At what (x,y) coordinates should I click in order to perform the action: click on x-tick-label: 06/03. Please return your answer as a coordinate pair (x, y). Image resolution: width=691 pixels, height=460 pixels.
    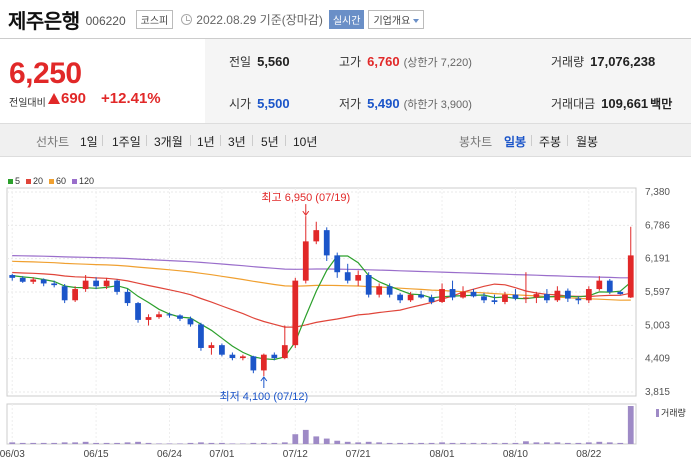
    Looking at the image, I should click on (12, 454).